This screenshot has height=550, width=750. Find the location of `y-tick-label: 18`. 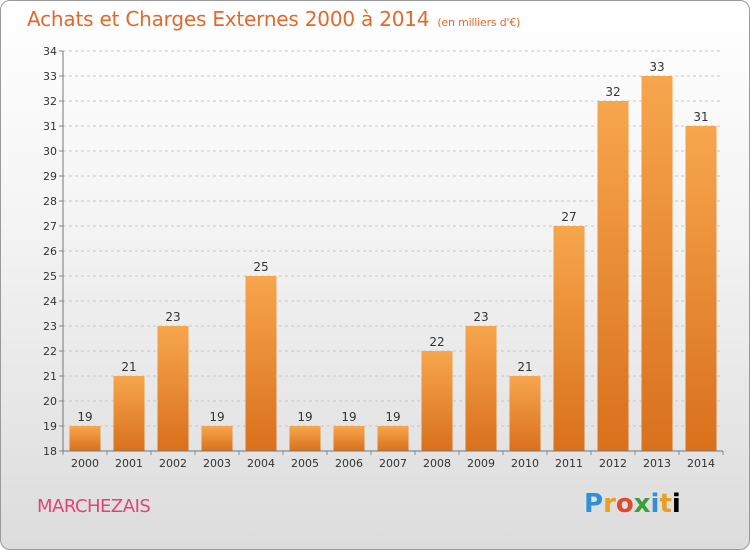

y-tick-label: 18 is located at coordinates (50, 451).